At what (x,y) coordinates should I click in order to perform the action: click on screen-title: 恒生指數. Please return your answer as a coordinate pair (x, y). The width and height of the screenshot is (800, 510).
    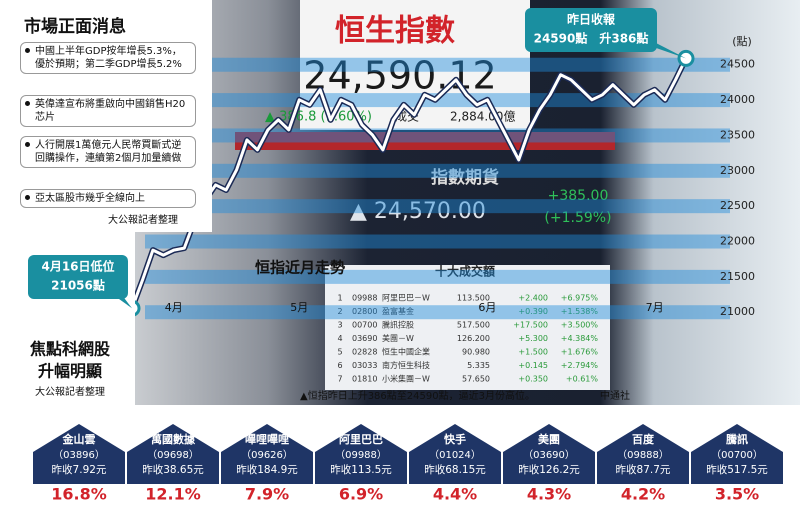
    Looking at the image, I should click on (395, 31).